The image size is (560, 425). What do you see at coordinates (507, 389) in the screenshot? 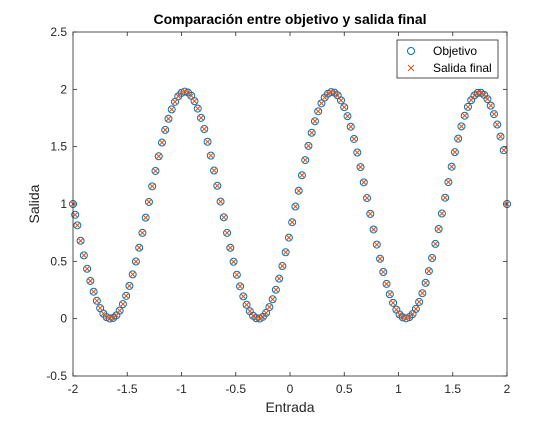
I see `x-tick-label: 2` at bounding box center [507, 389].